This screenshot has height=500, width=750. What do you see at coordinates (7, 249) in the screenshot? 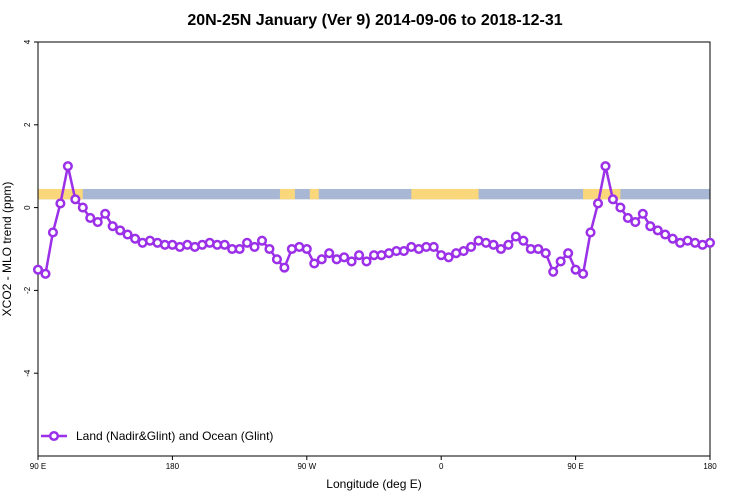
I see `y-axis-label: XCO2 - MLO trend (ppm)` at bounding box center [7, 249].